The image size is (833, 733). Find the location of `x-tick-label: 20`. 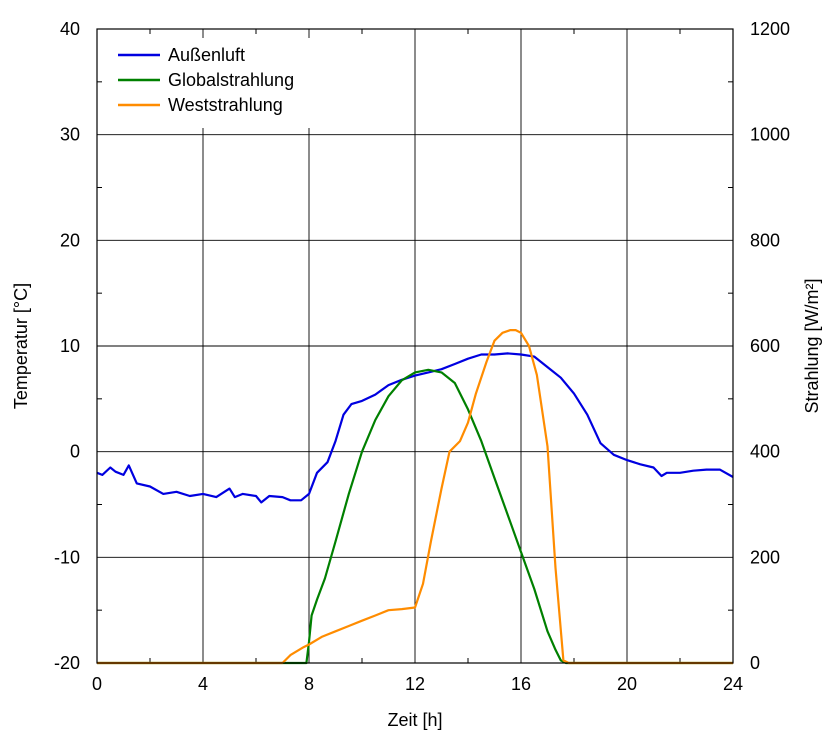

x-tick-label: 20 is located at coordinates (627, 684).